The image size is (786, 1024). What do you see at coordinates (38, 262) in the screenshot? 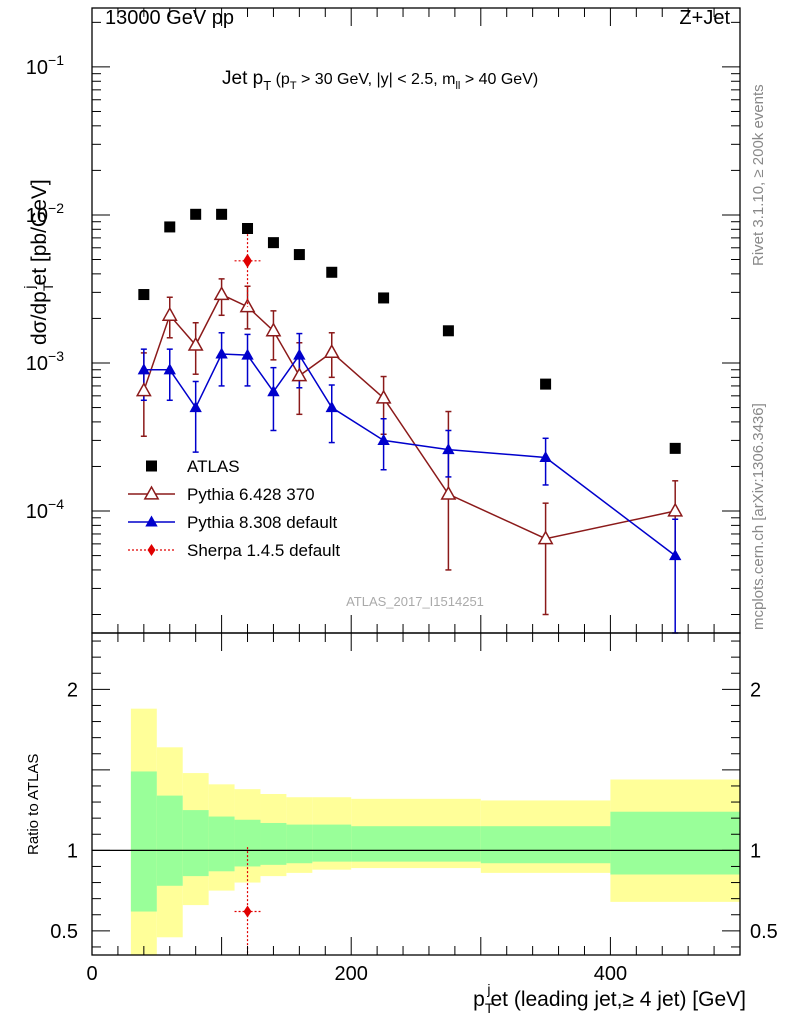
I see `y-axis-label-top: dσ/dpTjet [pb/GeV]` at bounding box center [38, 262].